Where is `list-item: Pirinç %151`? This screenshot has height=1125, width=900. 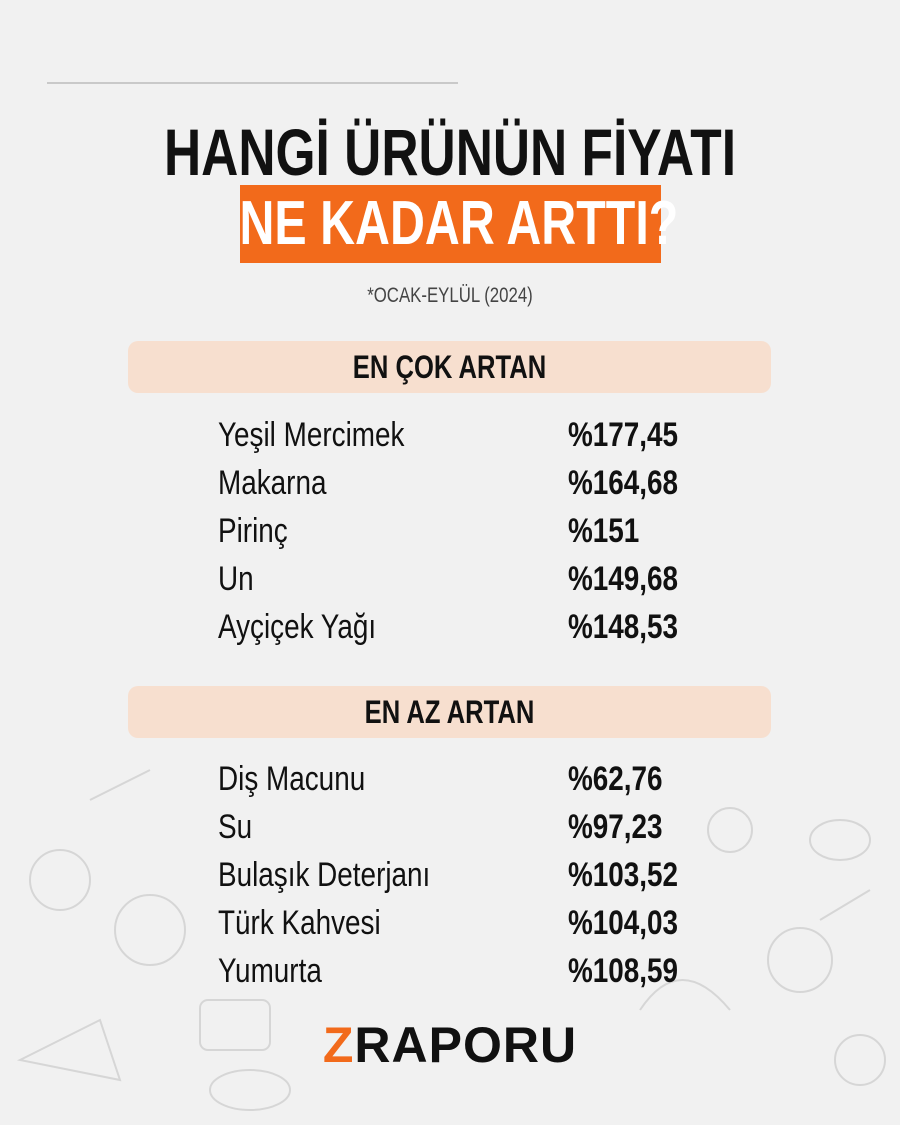 list-item: Pirinç %151 is located at coordinates (468, 531).